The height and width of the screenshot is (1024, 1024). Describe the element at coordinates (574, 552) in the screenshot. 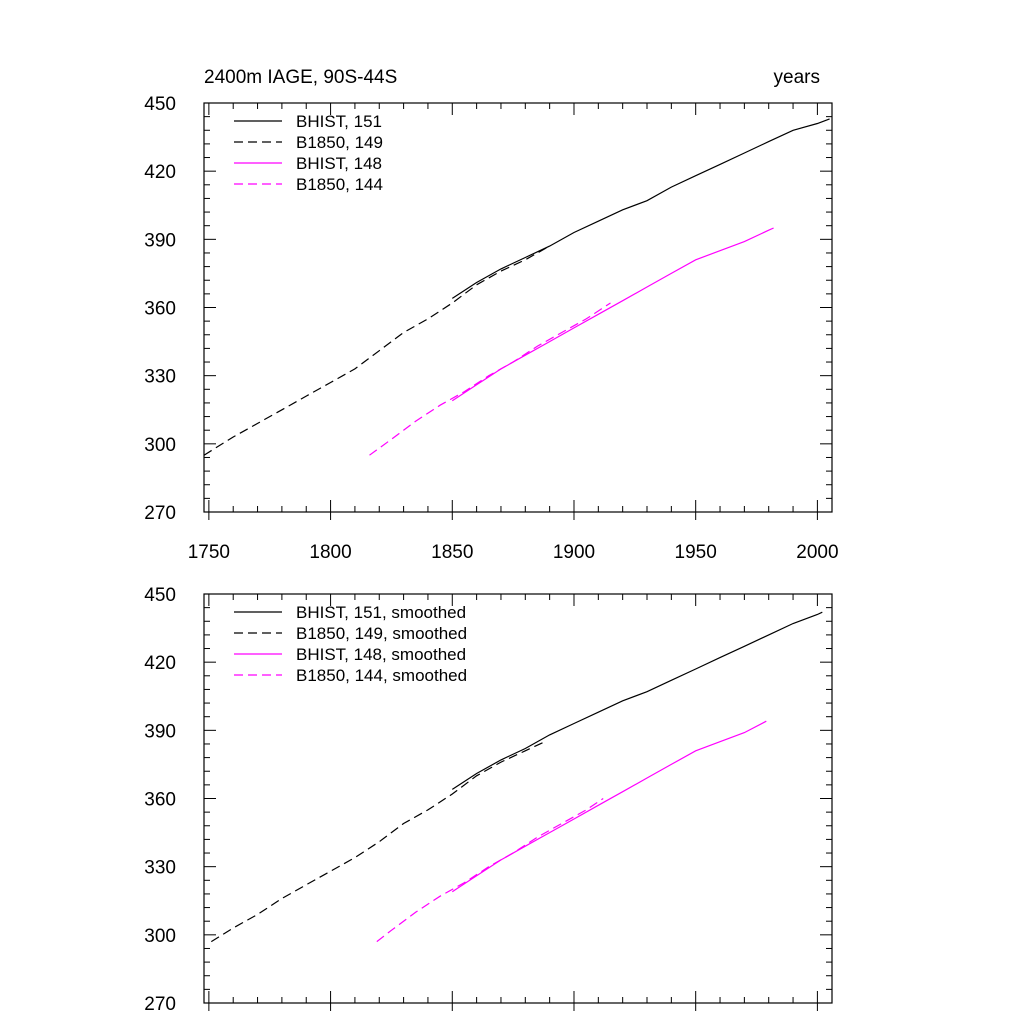

I see `x-tick-label: 1900` at that location.